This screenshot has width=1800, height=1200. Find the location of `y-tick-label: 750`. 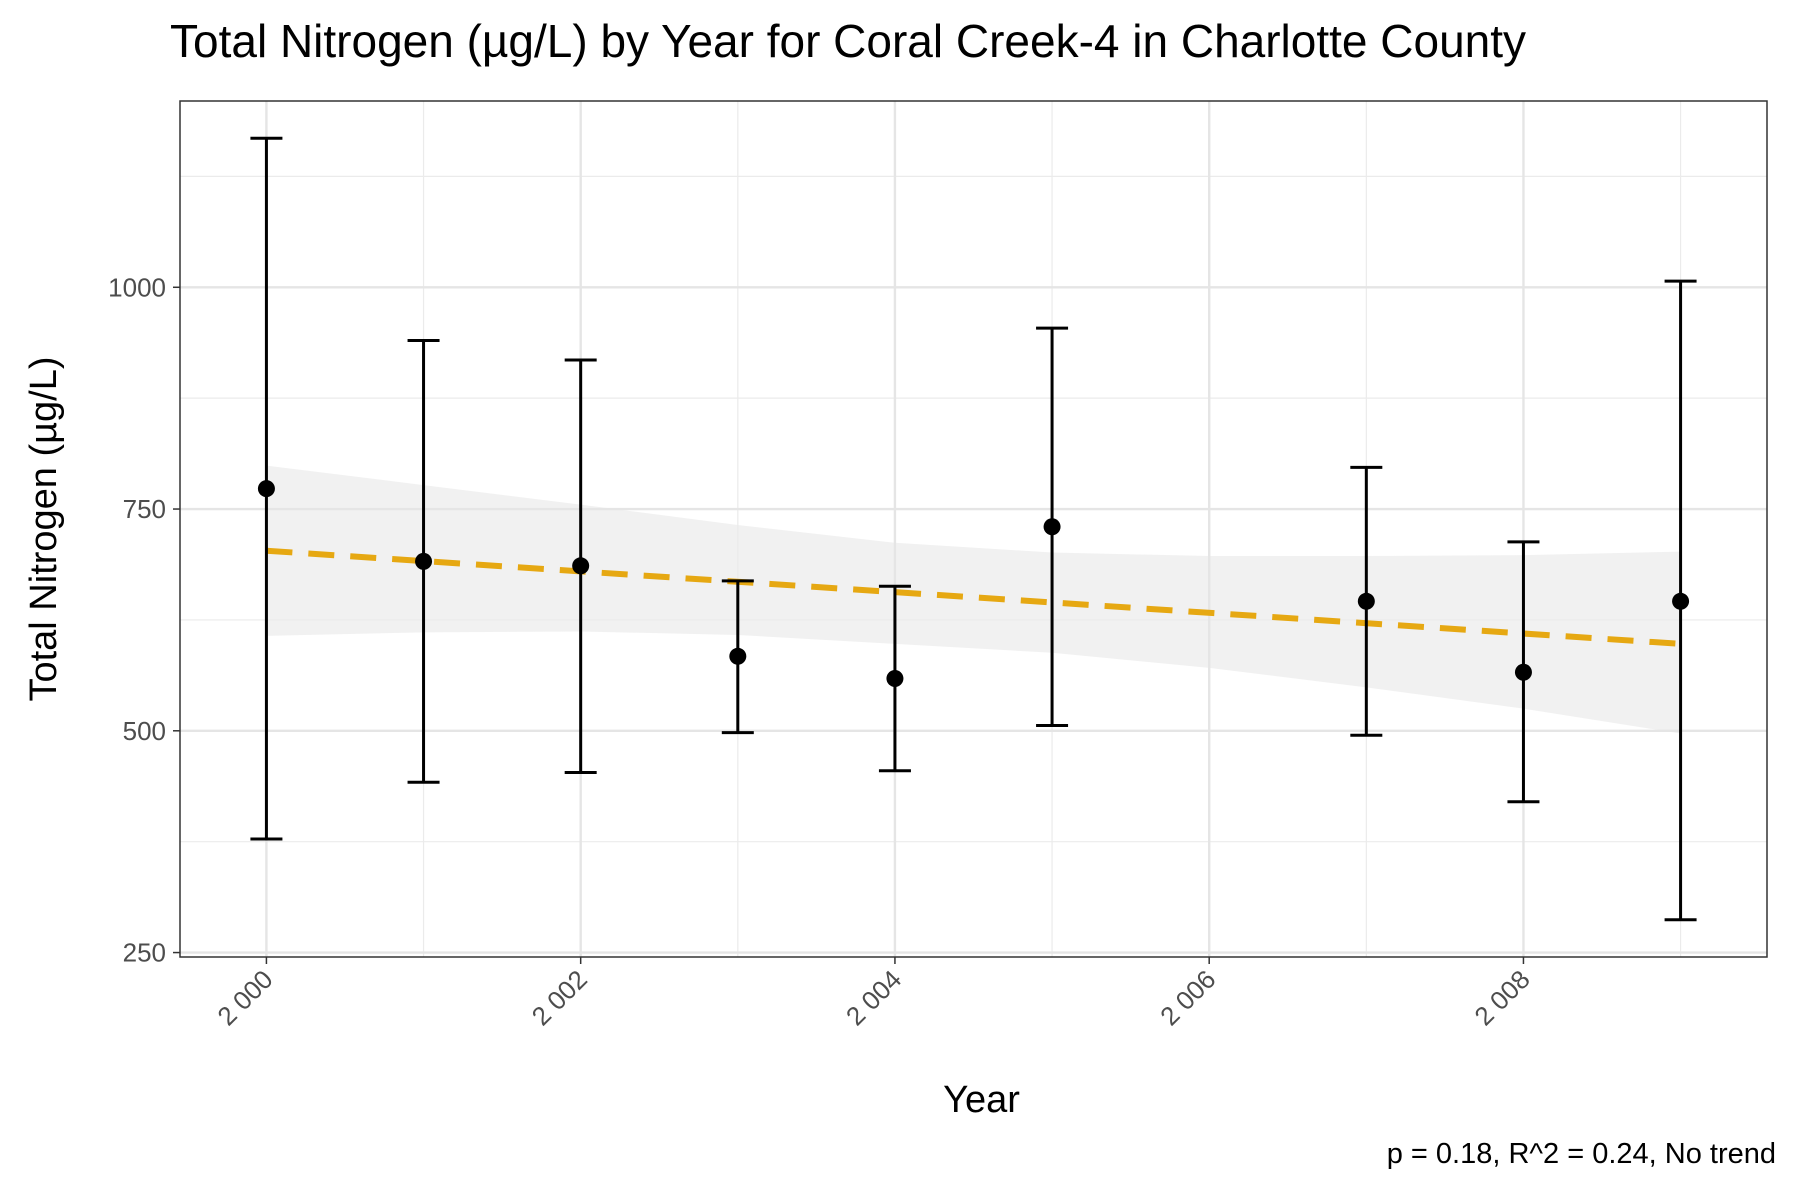

y-tick-label: 750 is located at coordinates (144, 509).